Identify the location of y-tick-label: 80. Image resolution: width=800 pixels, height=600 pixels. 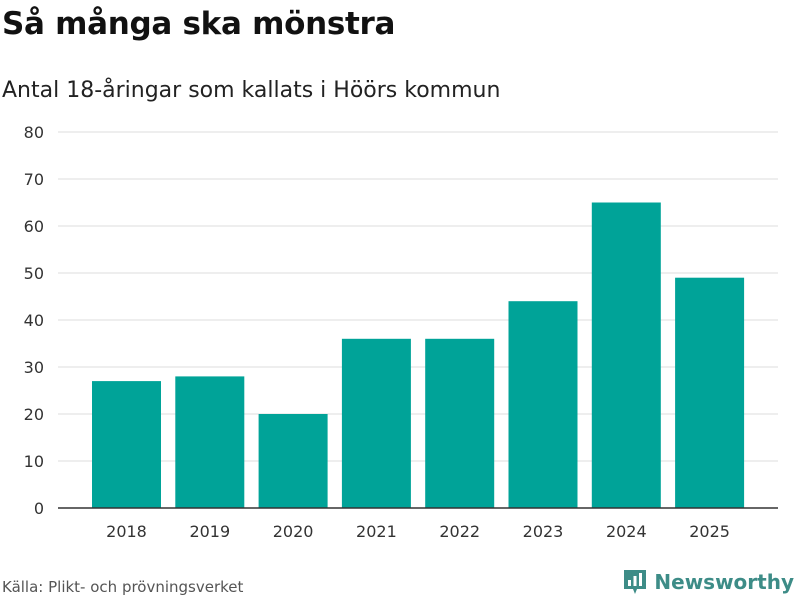
(34, 132).